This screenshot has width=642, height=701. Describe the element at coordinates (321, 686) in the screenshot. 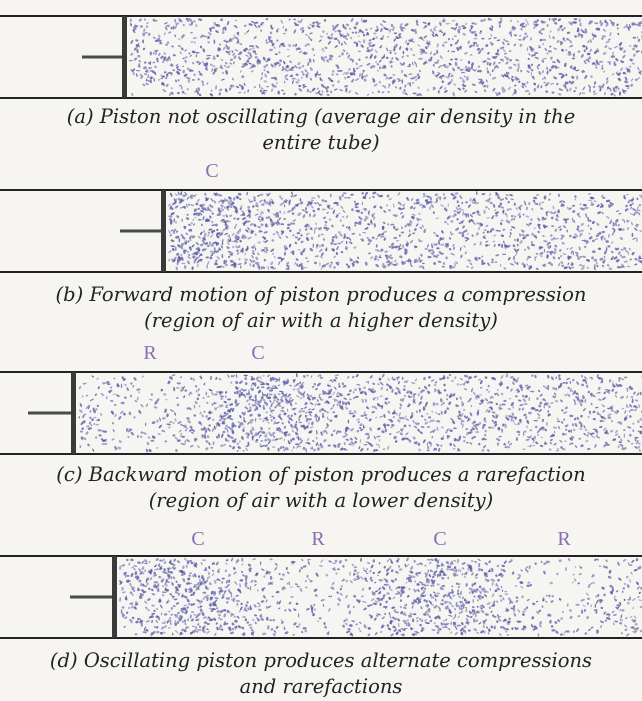

I see `caption-d-line2: and rarefactions` at that location.